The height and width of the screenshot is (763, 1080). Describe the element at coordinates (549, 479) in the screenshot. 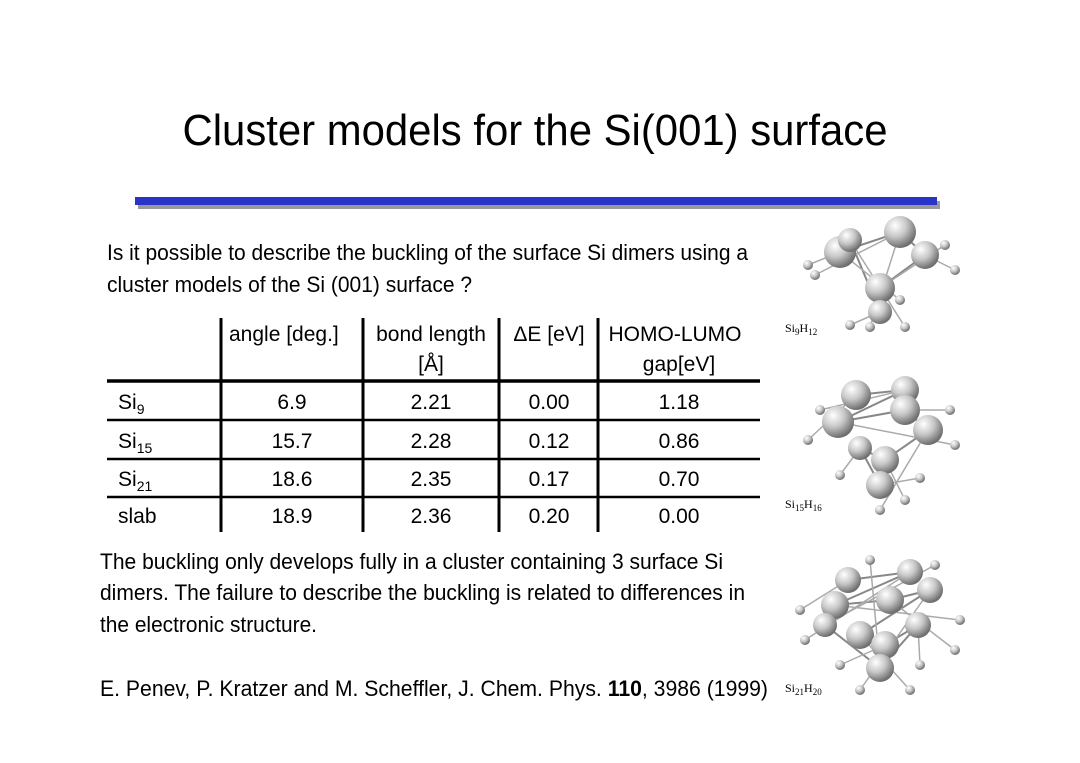

I see `table-cell: 0.17` at that location.